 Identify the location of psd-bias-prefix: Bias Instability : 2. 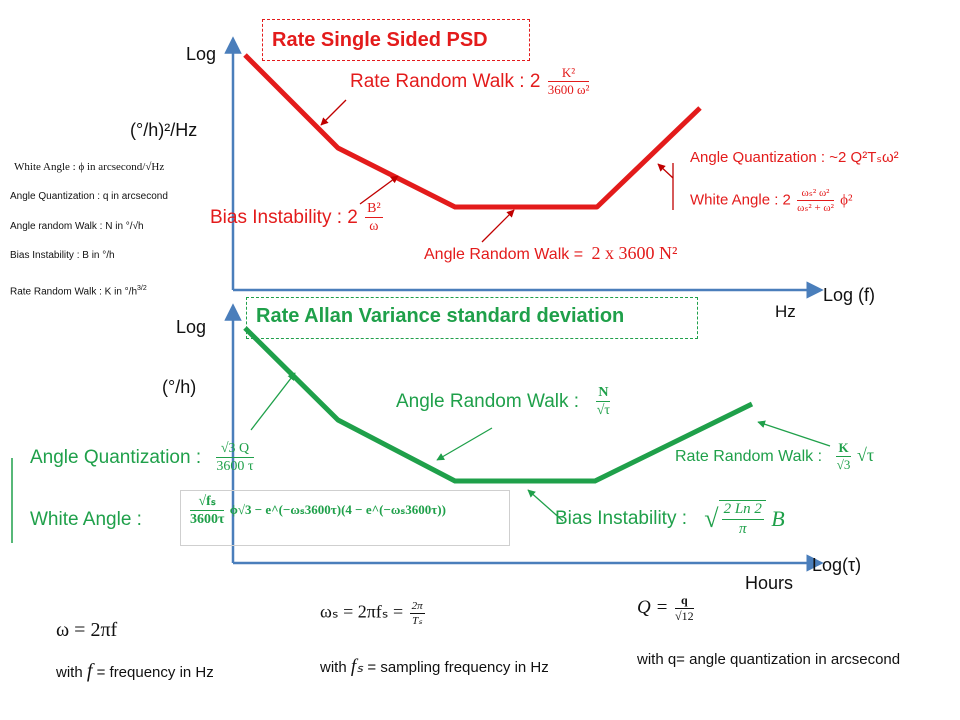
(284, 217).